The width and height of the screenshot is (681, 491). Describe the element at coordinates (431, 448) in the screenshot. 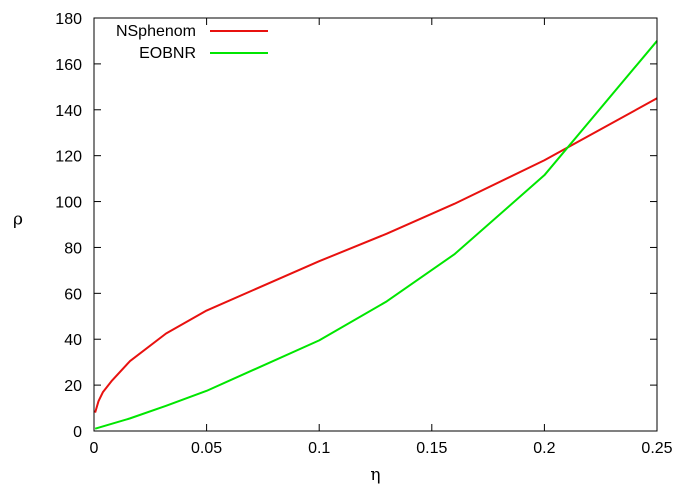

I see `x-tick-label: 0.15` at that location.